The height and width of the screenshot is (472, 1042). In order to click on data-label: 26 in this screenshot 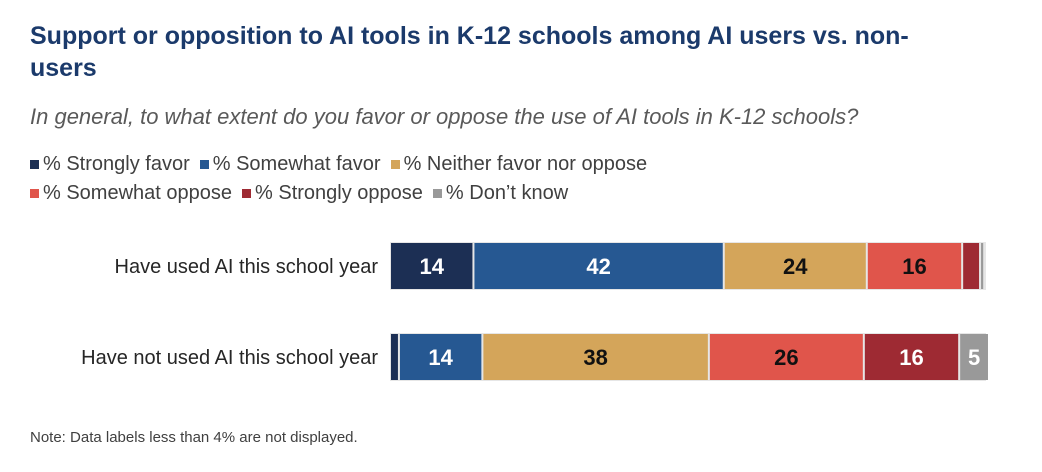, I will do `click(786, 357)`.